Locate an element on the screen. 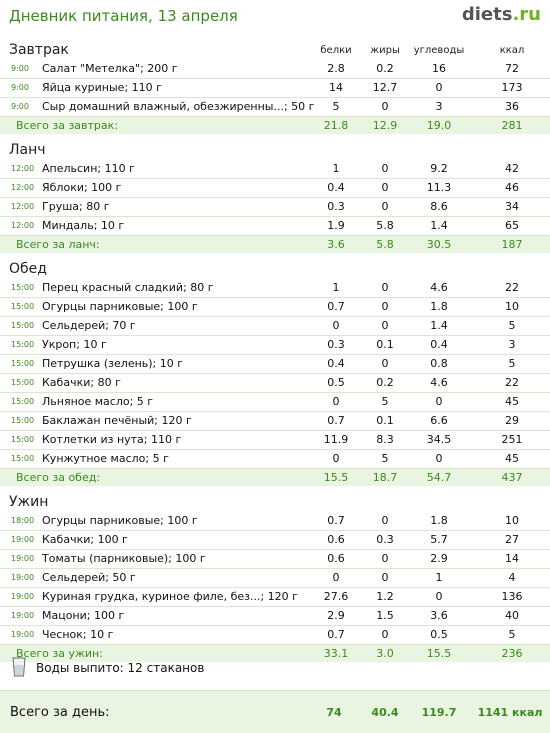 This screenshot has height=733, width=550. meal-total-row: Всего за обед: 15.5 18.7 54.7 437 is located at coordinates (275, 477).